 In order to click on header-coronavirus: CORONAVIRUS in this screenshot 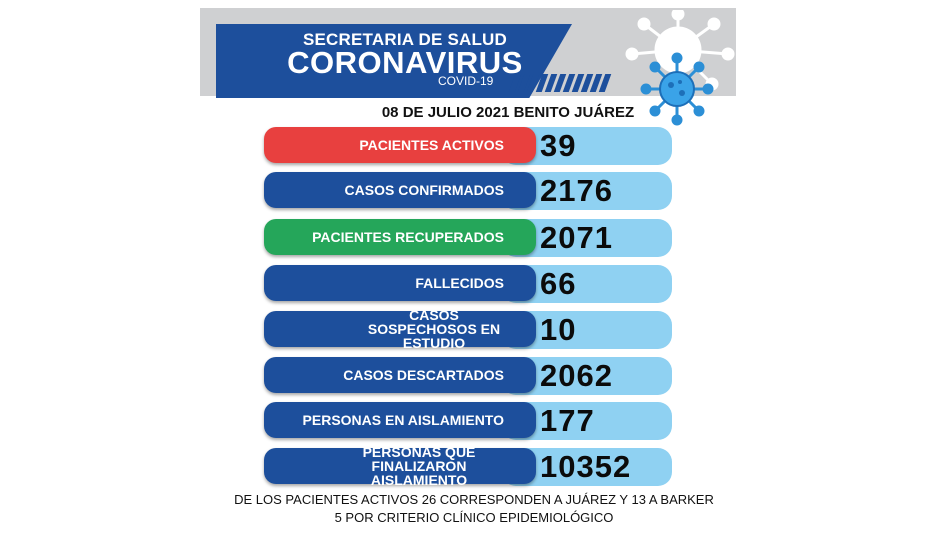, I will do `click(405, 62)`.